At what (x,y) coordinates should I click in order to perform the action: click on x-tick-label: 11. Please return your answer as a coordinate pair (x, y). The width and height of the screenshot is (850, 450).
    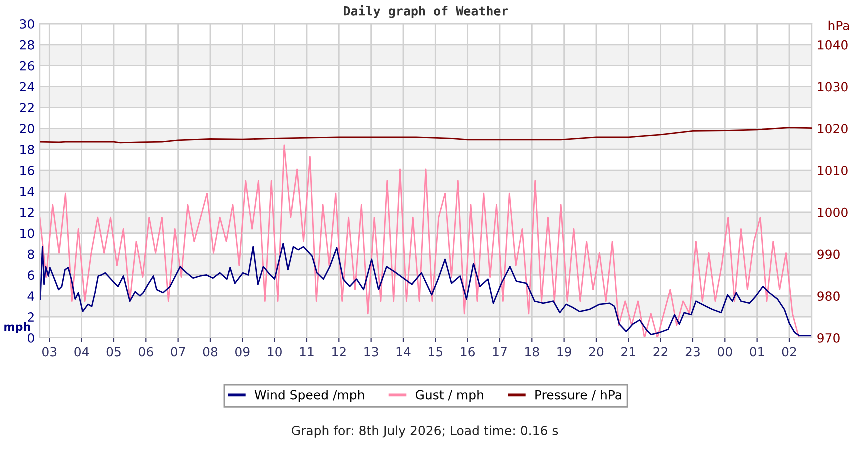
    Looking at the image, I should click on (307, 352).